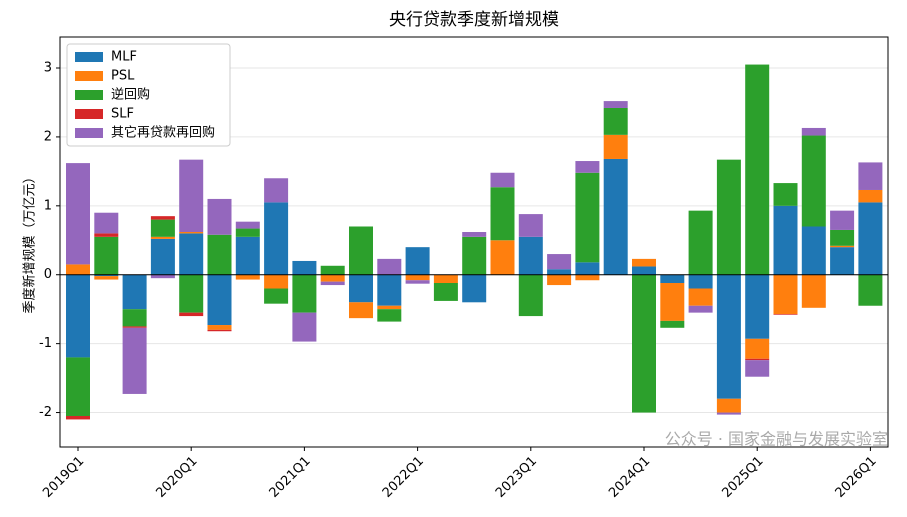 This screenshot has width=907, height=517. What do you see at coordinates (122, 114) in the screenshot?
I see `legend-label: SLF` at bounding box center [122, 114].